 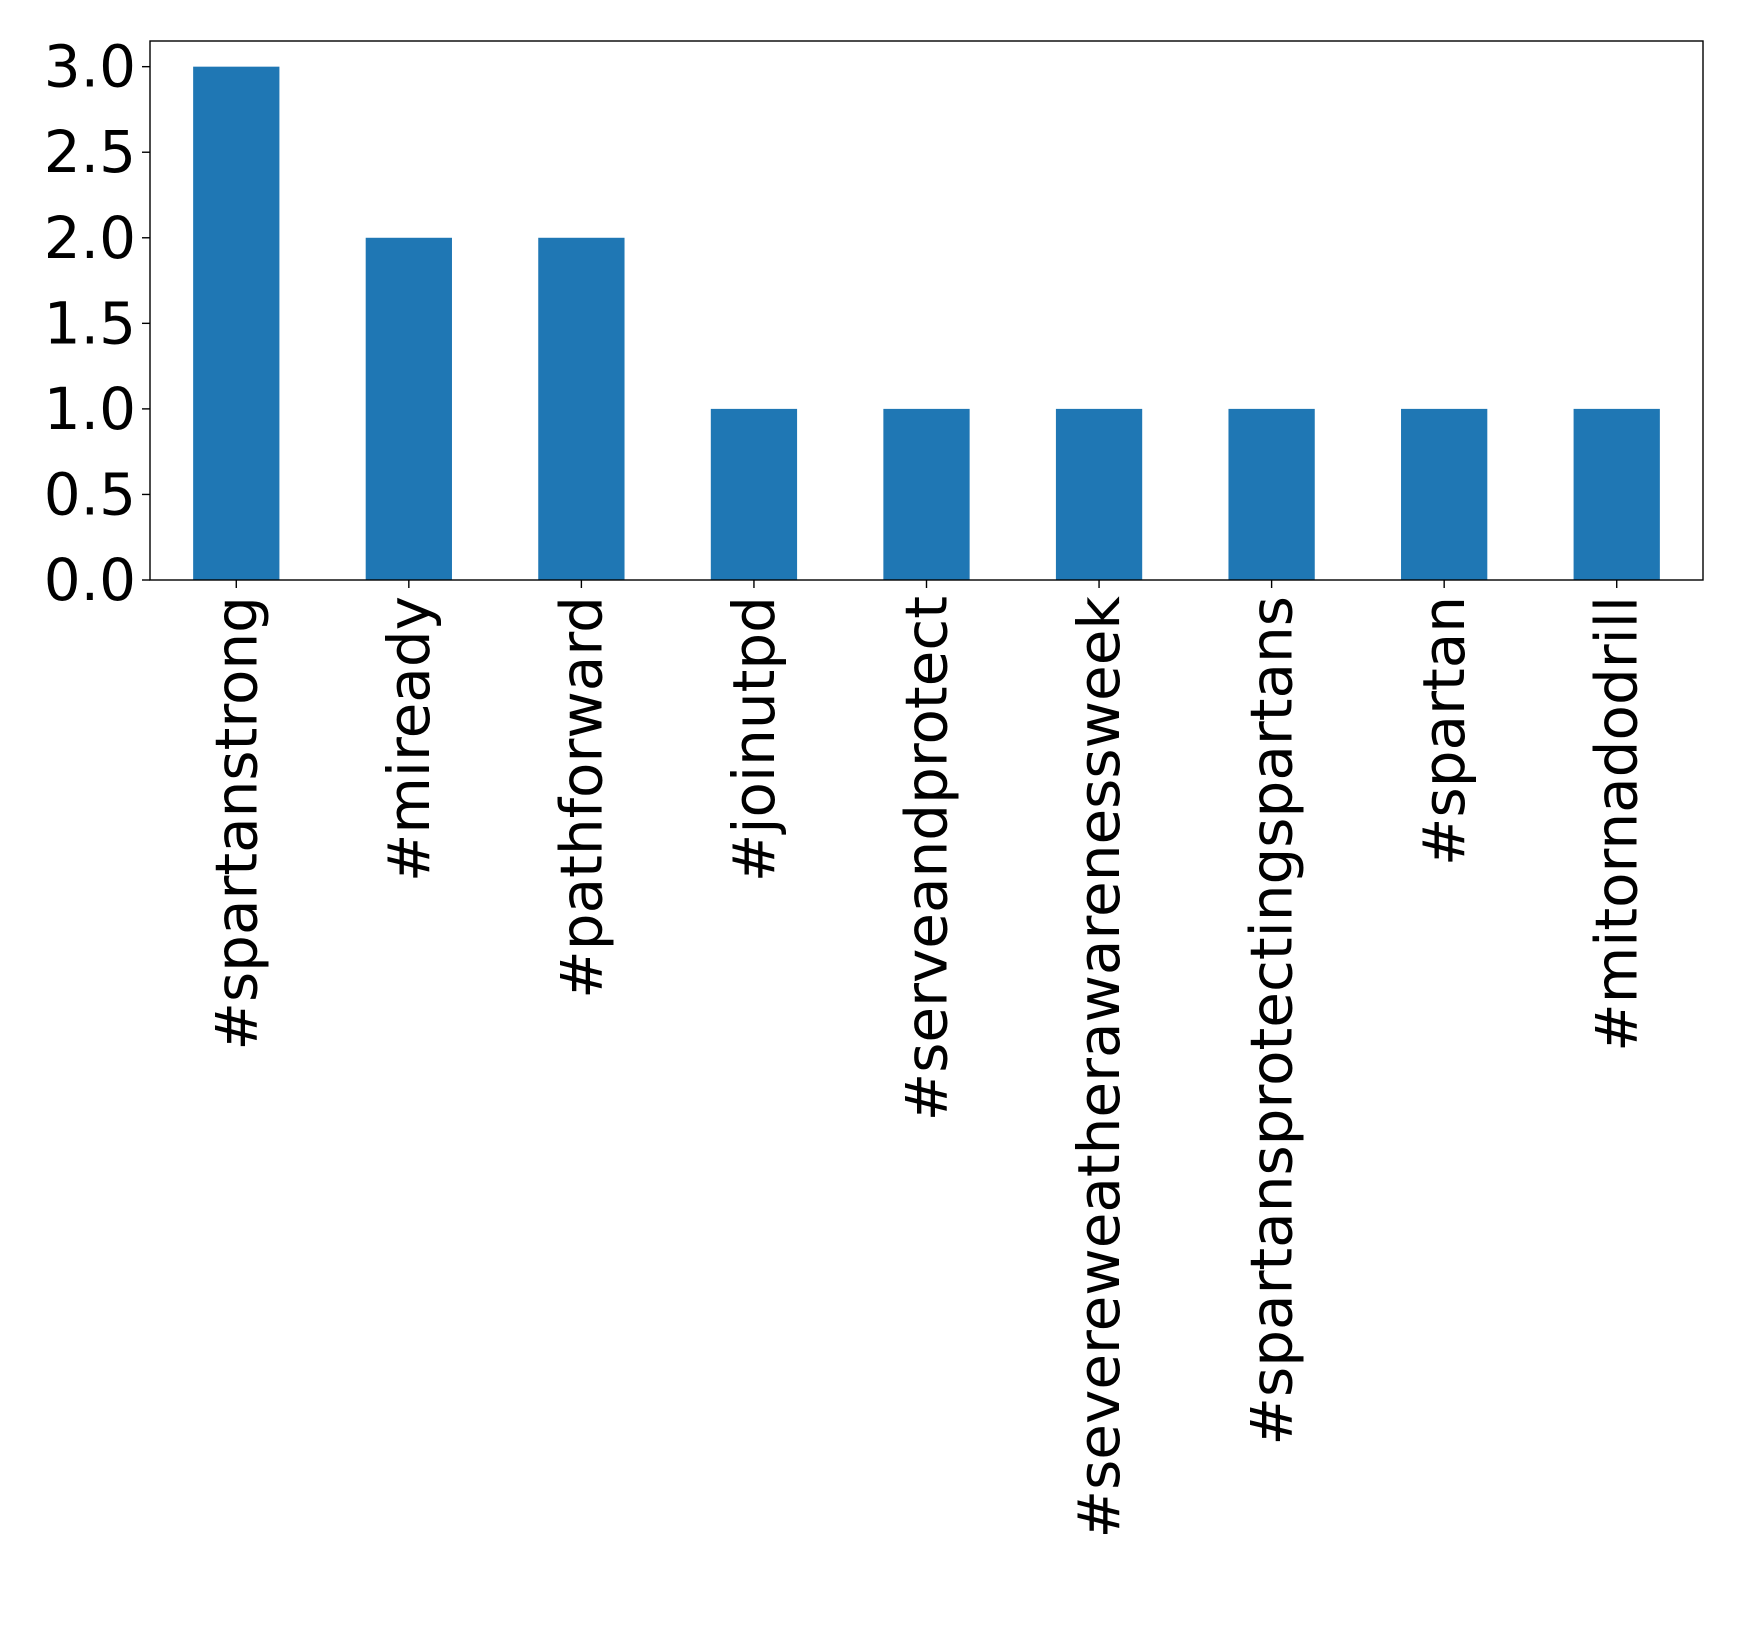 What do you see at coordinates (90, 238) in the screenshot?
I see `y-tick-label-4: 2.0` at bounding box center [90, 238].